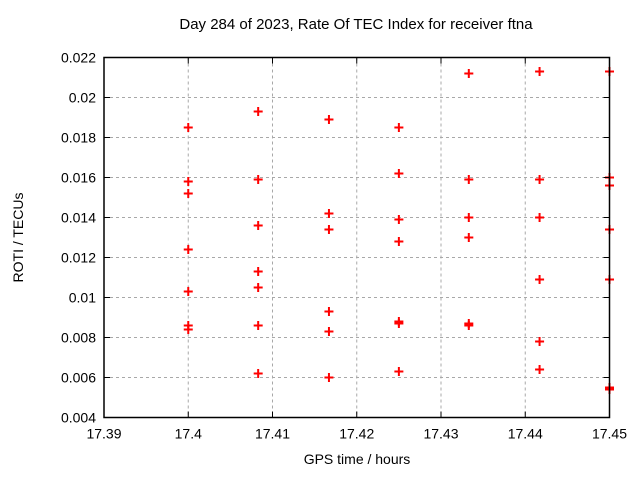 The width and height of the screenshot is (640, 480). What do you see at coordinates (440, 434) in the screenshot?
I see `x-tick-label: 17.43` at bounding box center [440, 434].